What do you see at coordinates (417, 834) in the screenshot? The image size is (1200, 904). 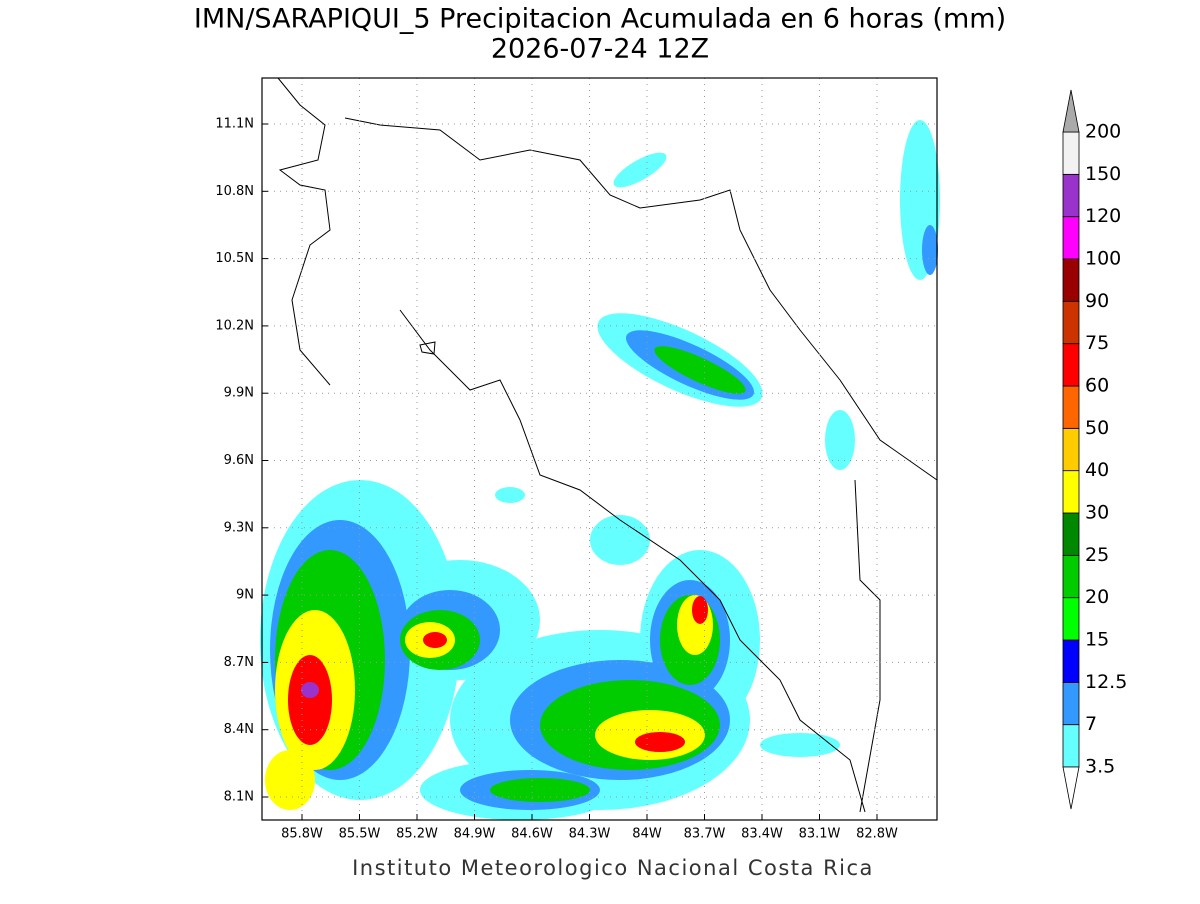 I see `lon-label: 85.2W` at bounding box center [417, 834].